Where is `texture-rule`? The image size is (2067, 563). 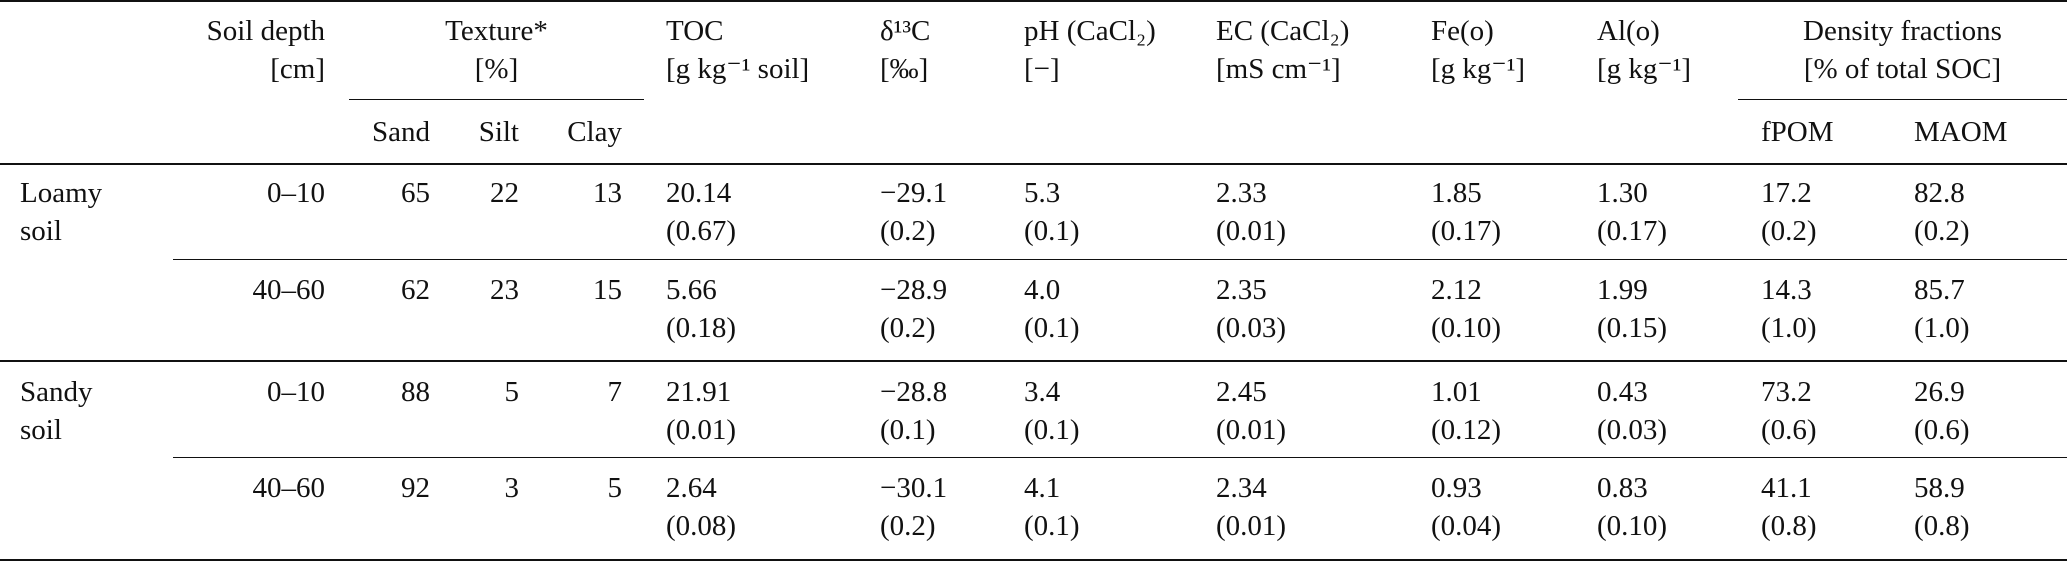 texture-rule is located at coordinates (496, 99).